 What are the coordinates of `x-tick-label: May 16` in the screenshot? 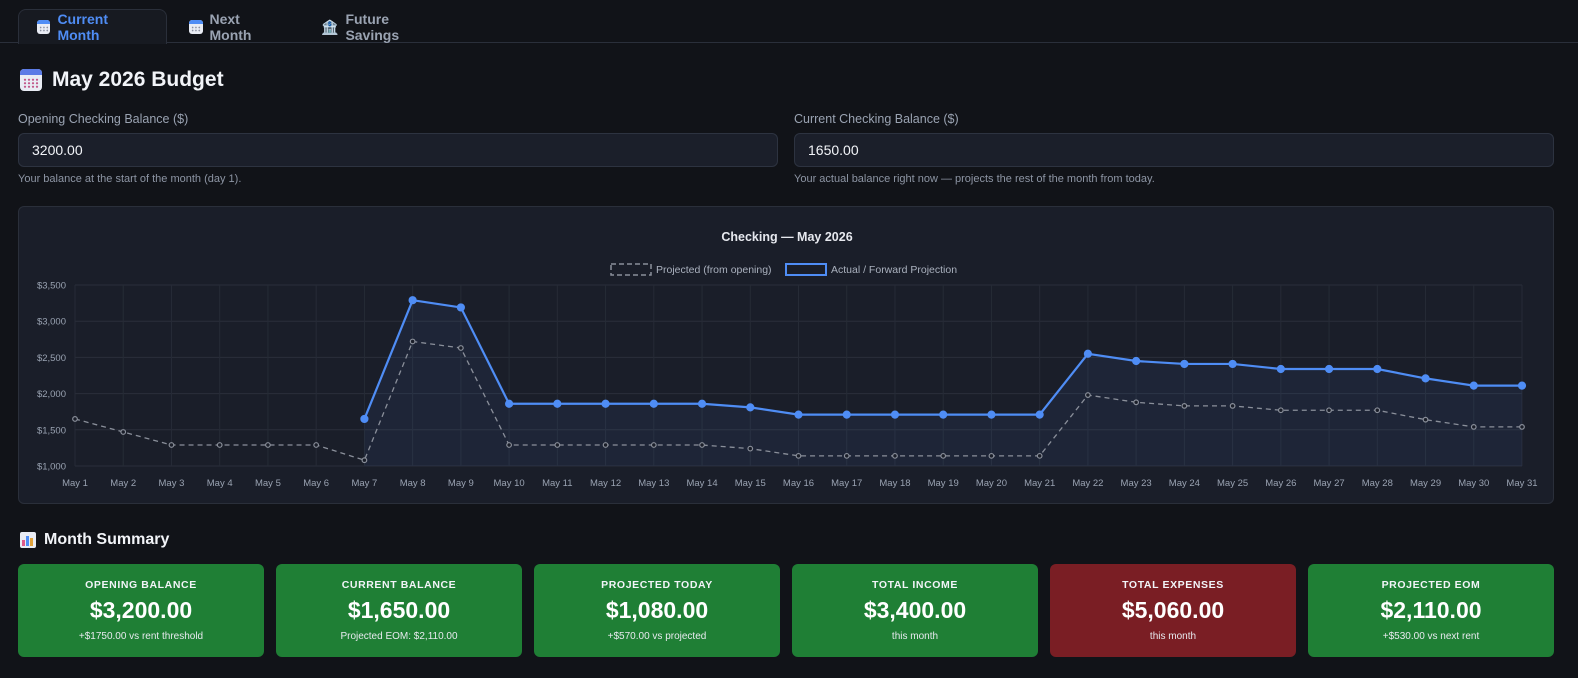 It's located at (798, 483).